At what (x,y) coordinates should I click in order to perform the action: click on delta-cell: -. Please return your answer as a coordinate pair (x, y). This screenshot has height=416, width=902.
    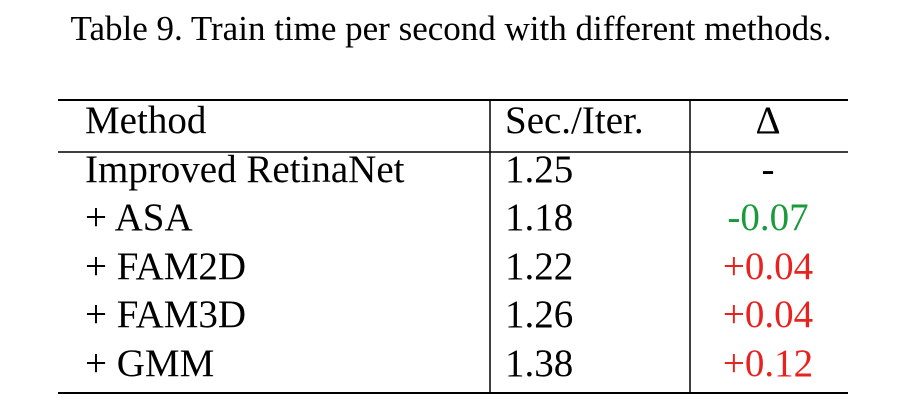
    Looking at the image, I should click on (768, 169).